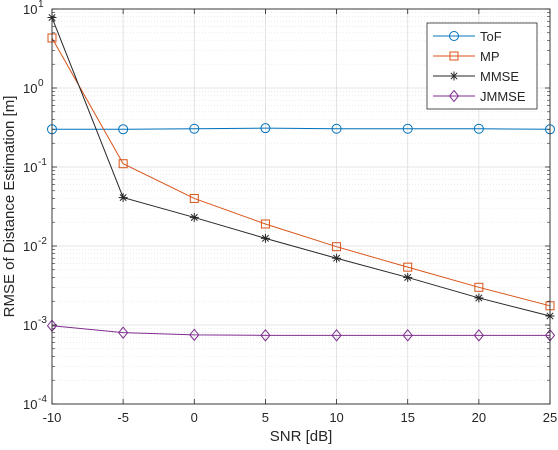 This screenshot has width=558, height=450. I want to click on y-tick-exponent: -1, so click(42, 162).